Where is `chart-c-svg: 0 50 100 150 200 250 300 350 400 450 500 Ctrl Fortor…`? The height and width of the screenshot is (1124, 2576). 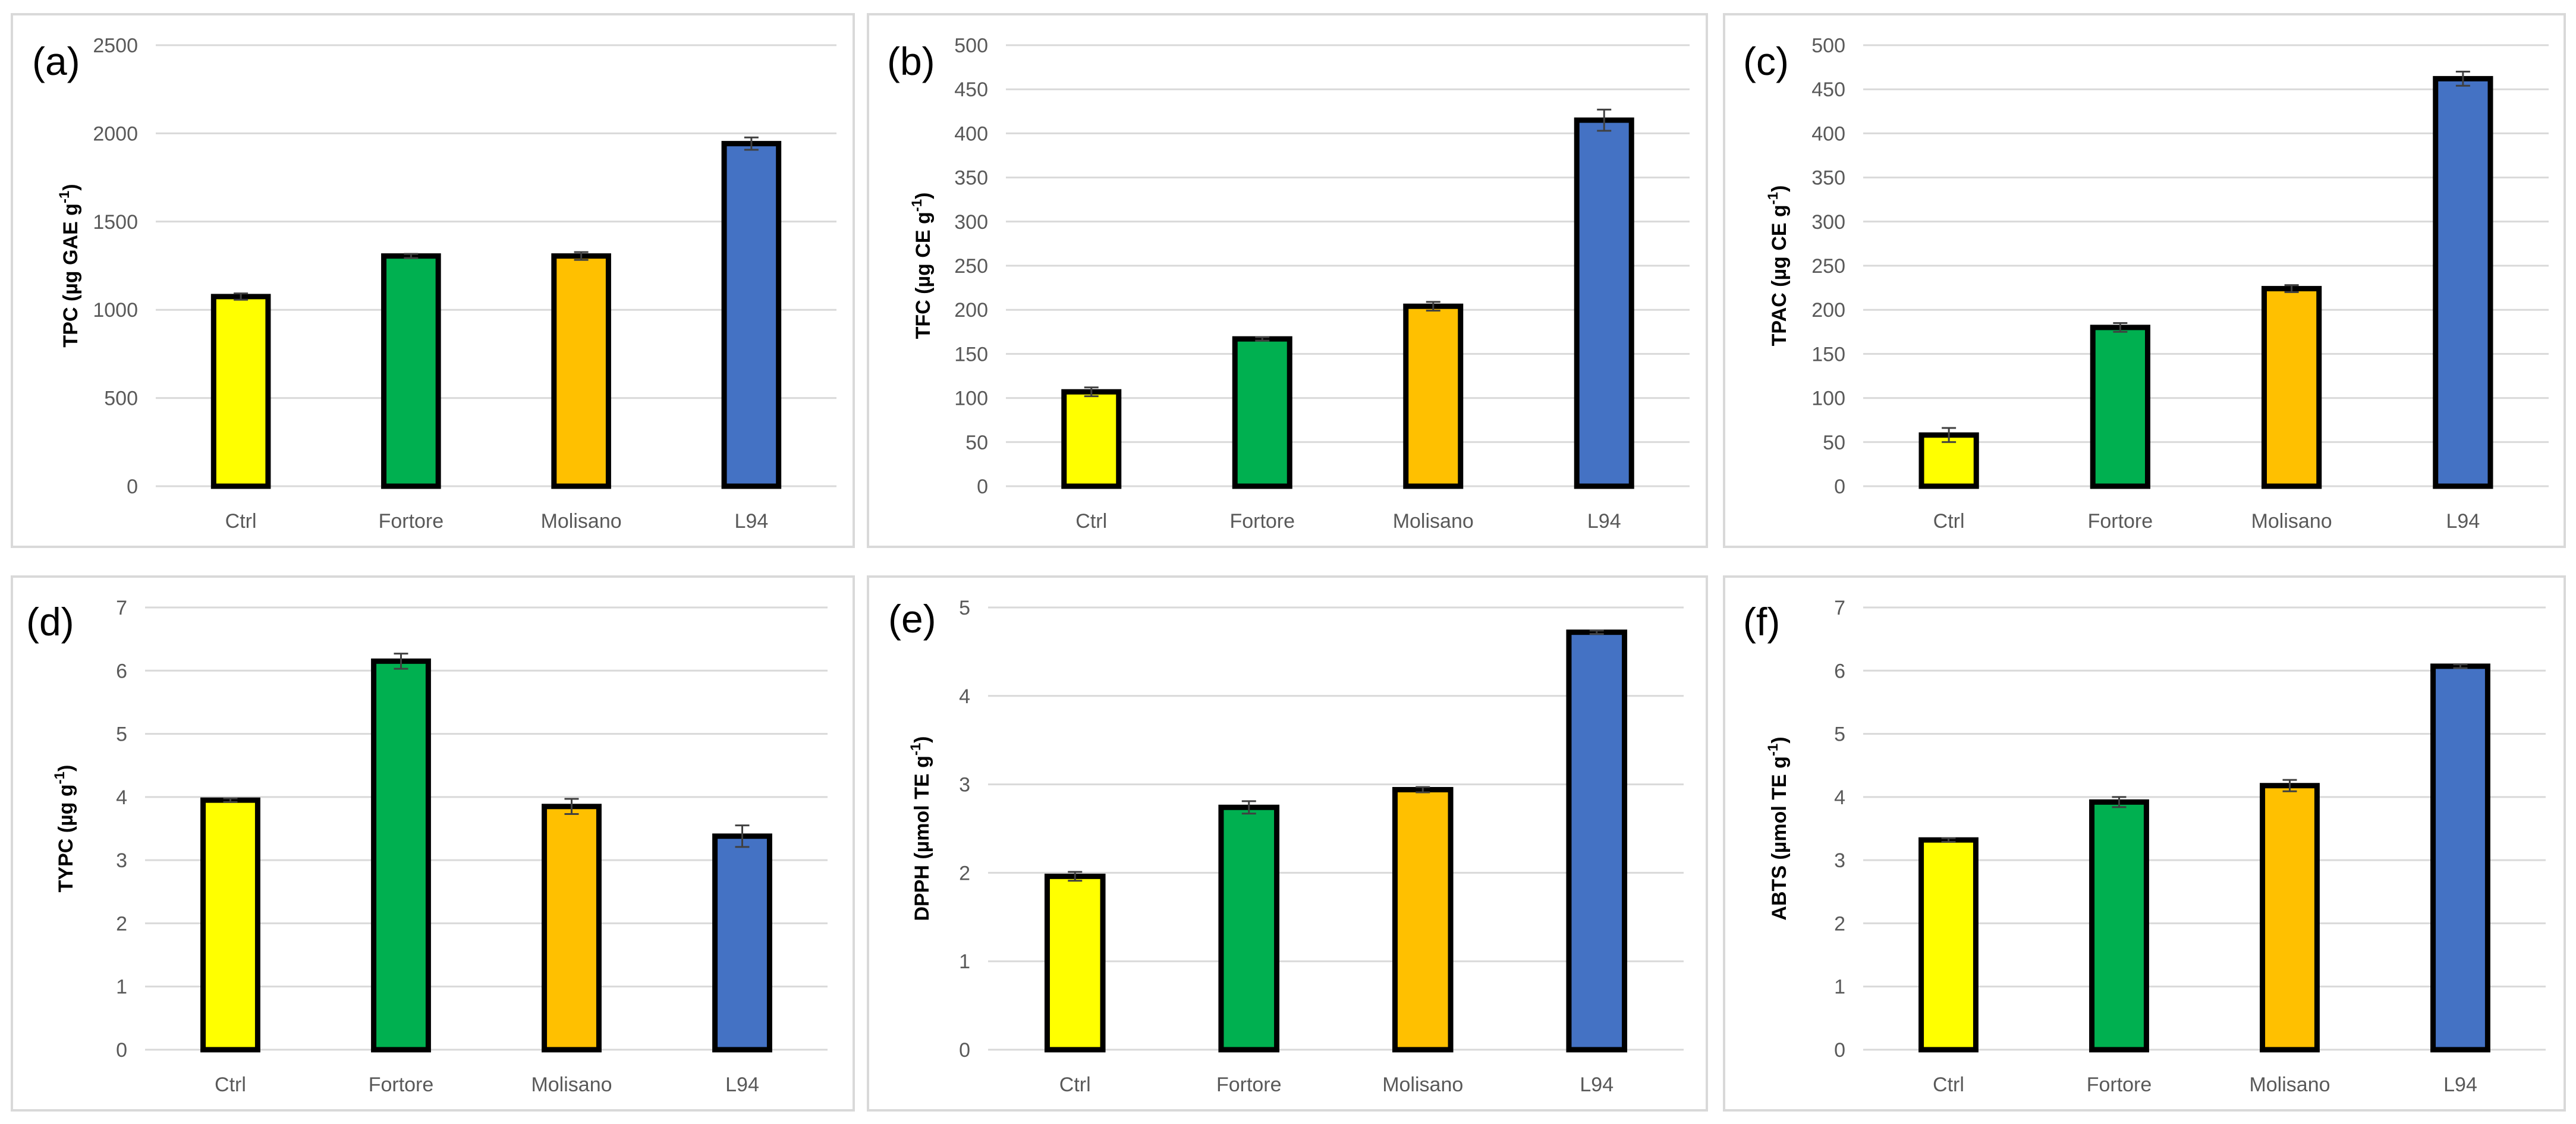
chart-c-svg: 0 50 100 150 200 250 300 350 400 450 500 Ctrl Fortor… is located at coordinates (2146, 283).